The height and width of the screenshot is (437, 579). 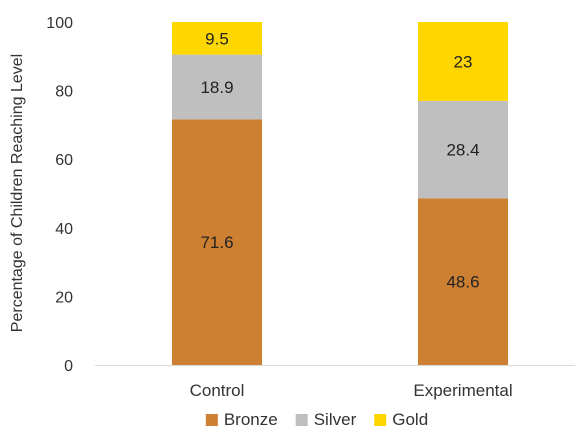 What do you see at coordinates (251, 419) in the screenshot?
I see `legend-label: Bronze` at bounding box center [251, 419].